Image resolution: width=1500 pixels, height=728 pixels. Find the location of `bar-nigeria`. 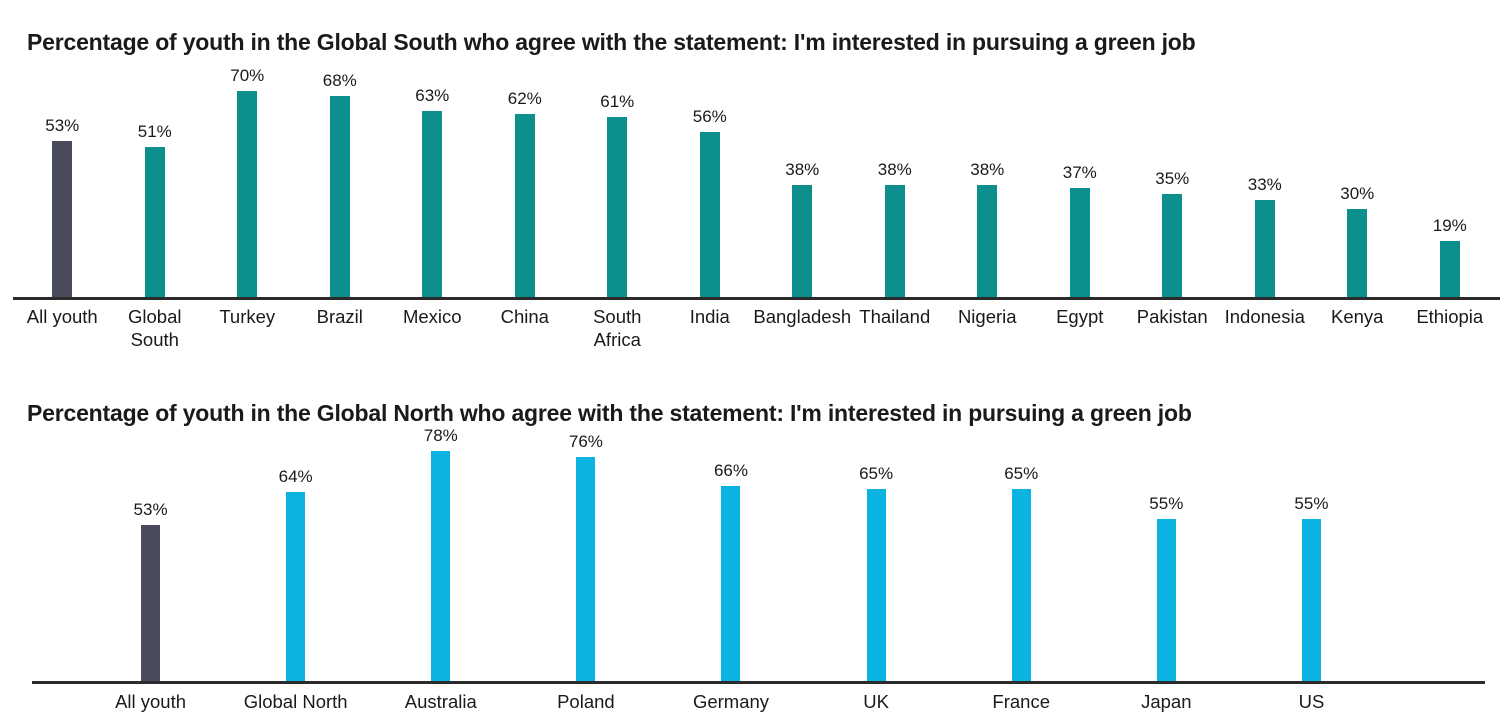

bar-nigeria is located at coordinates (987, 240).